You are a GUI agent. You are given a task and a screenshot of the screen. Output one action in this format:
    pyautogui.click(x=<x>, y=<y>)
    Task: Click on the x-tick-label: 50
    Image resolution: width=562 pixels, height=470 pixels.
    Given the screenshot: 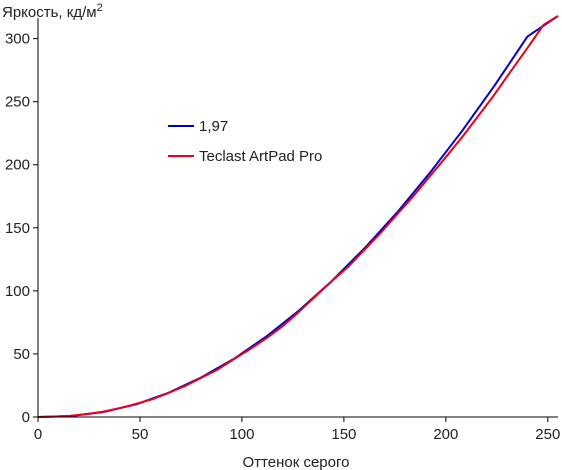 What is the action you would take?
    pyautogui.click(x=140, y=434)
    